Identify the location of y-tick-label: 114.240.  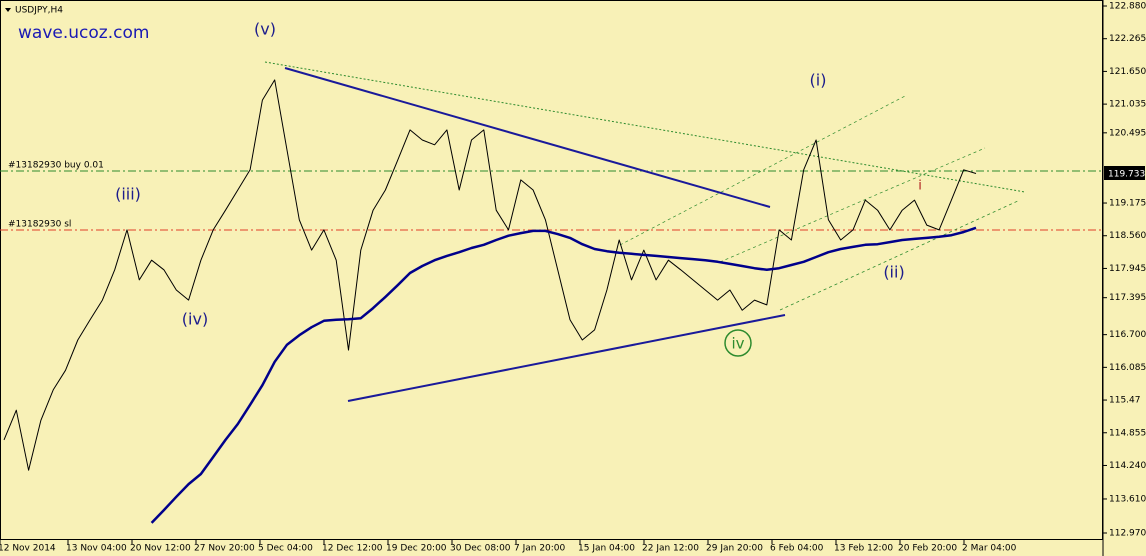
(1127, 466).